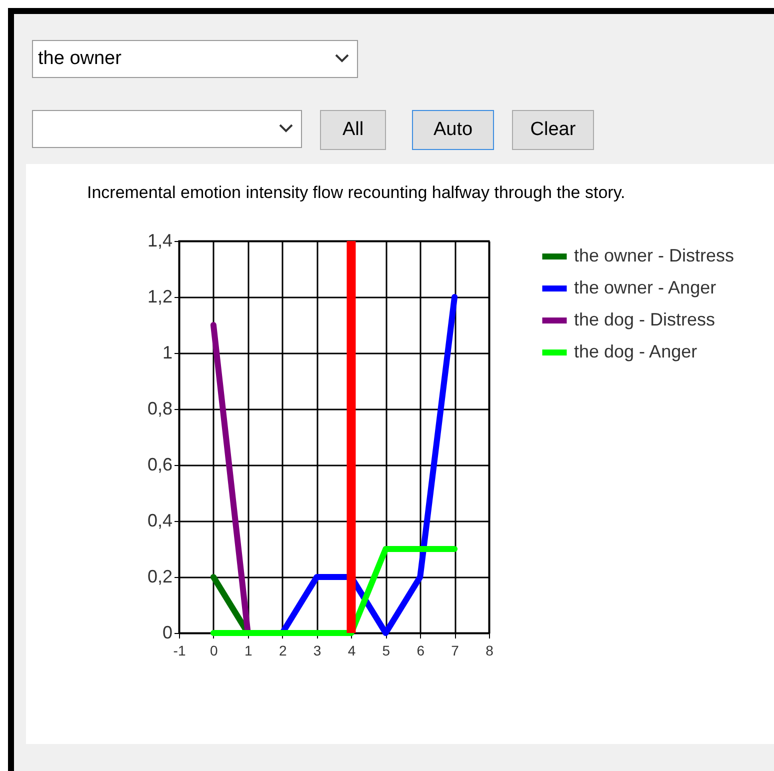 This screenshot has height=771, width=774. What do you see at coordinates (248, 650) in the screenshot?
I see `x-tick-label: 1` at bounding box center [248, 650].